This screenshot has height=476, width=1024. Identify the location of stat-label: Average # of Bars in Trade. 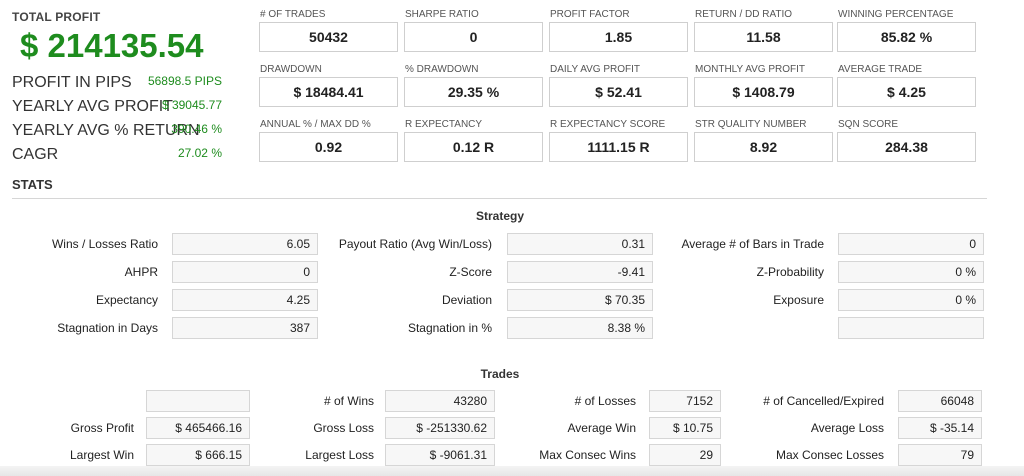
(752, 244).